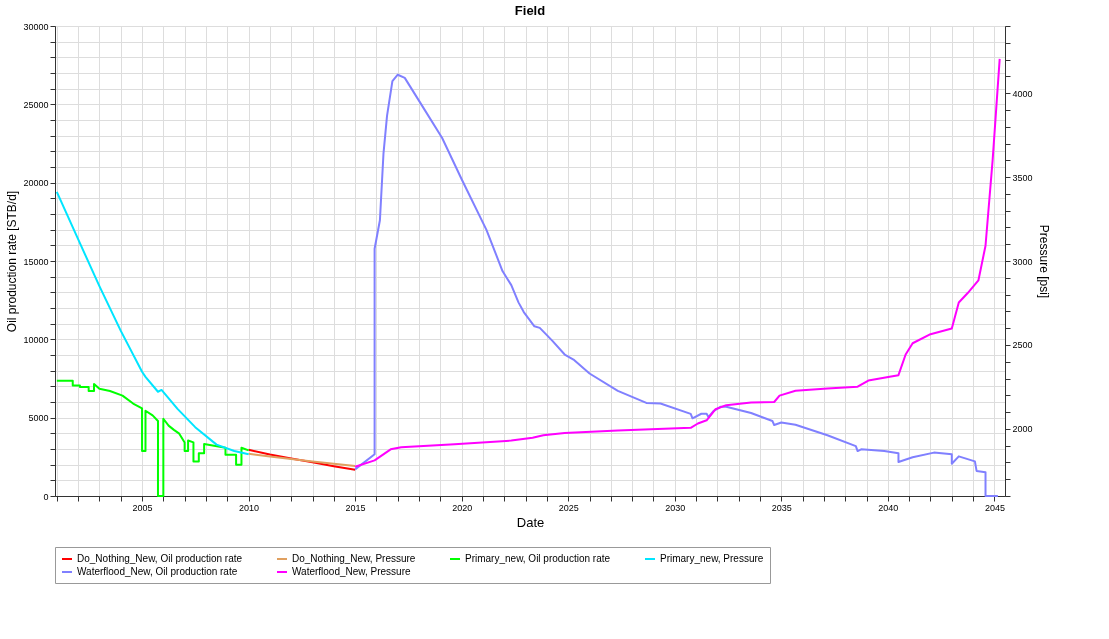 This screenshot has width=1109, height=639. I want to click on legend-label: Do_Nothing_New, Pressure, so click(354, 558).